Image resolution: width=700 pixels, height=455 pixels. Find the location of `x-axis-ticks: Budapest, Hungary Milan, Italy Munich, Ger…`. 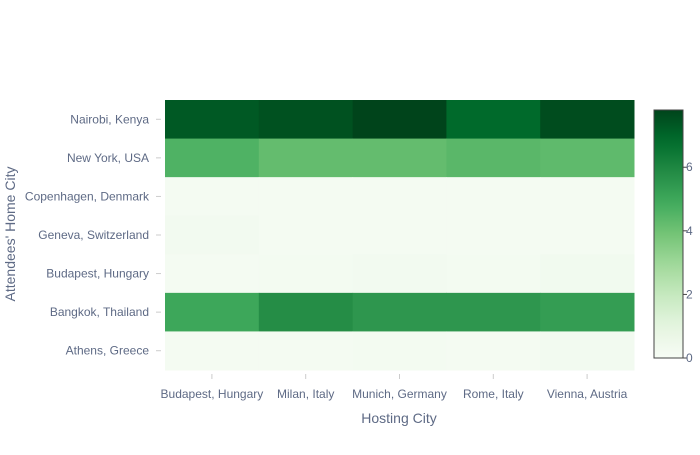

x-axis-ticks: Budapest, Hungary Milan, Italy Munich, Ger… is located at coordinates (394, 387).